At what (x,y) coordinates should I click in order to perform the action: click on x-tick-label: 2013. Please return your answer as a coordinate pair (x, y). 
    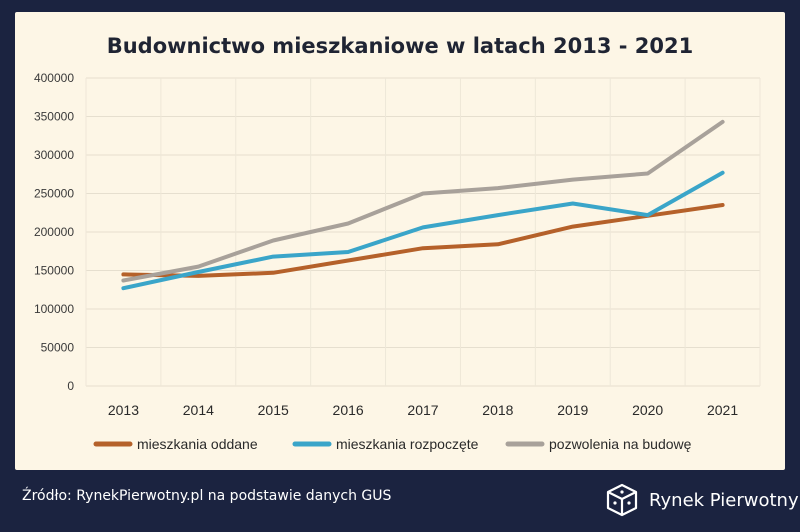
    Looking at the image, I should click on (123, 410).